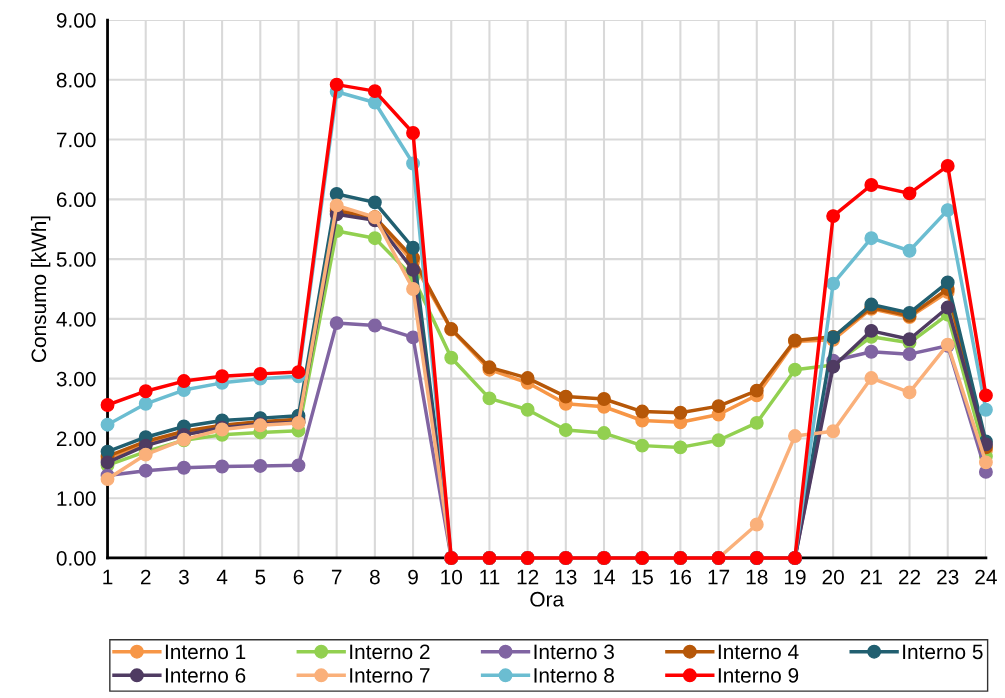 This screenshot has width=1005, height=698. What do you see at coordinates (909, 577) in the screenshot?
I see `x-tick-label: 22` at bounding box center [909, 577].